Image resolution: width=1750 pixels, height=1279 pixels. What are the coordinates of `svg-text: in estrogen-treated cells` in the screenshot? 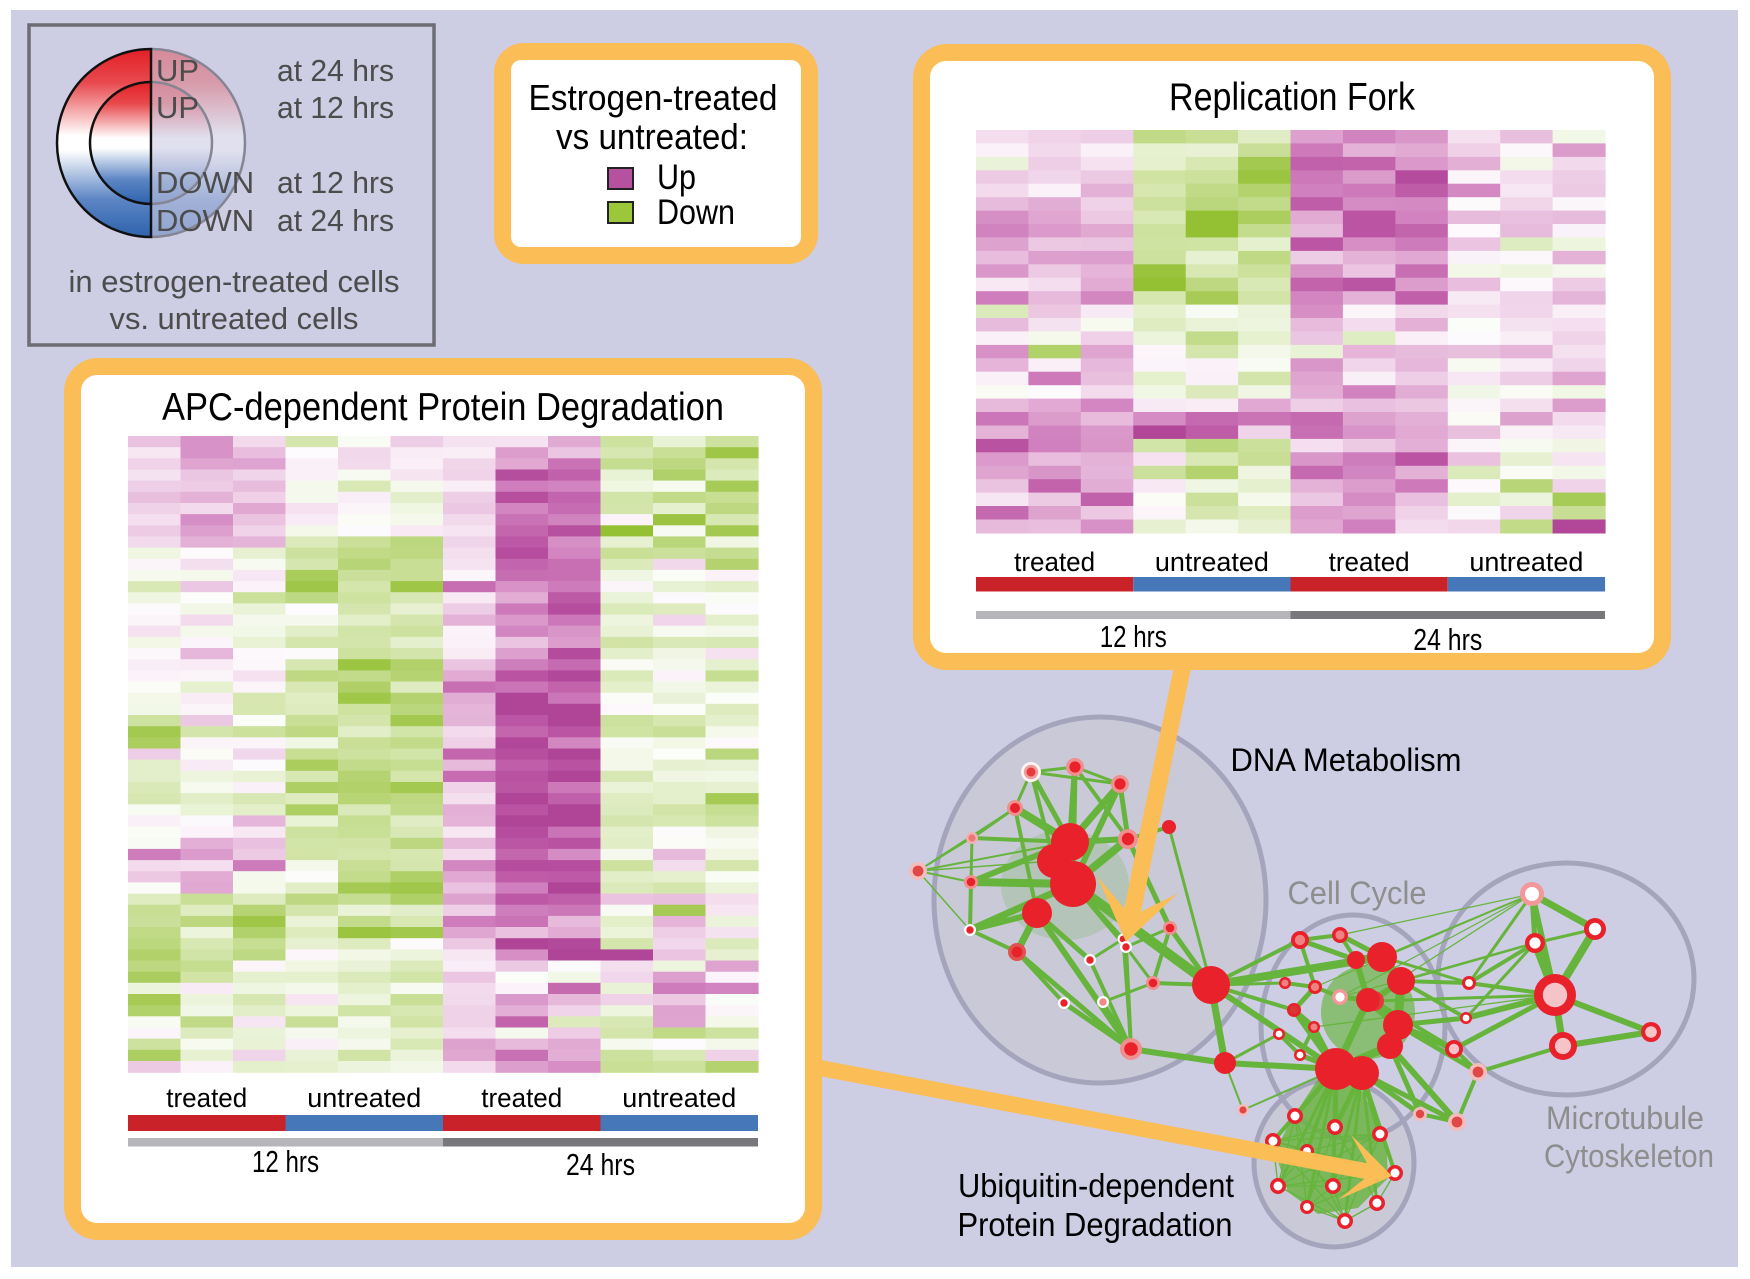 It's located at (234, 281).